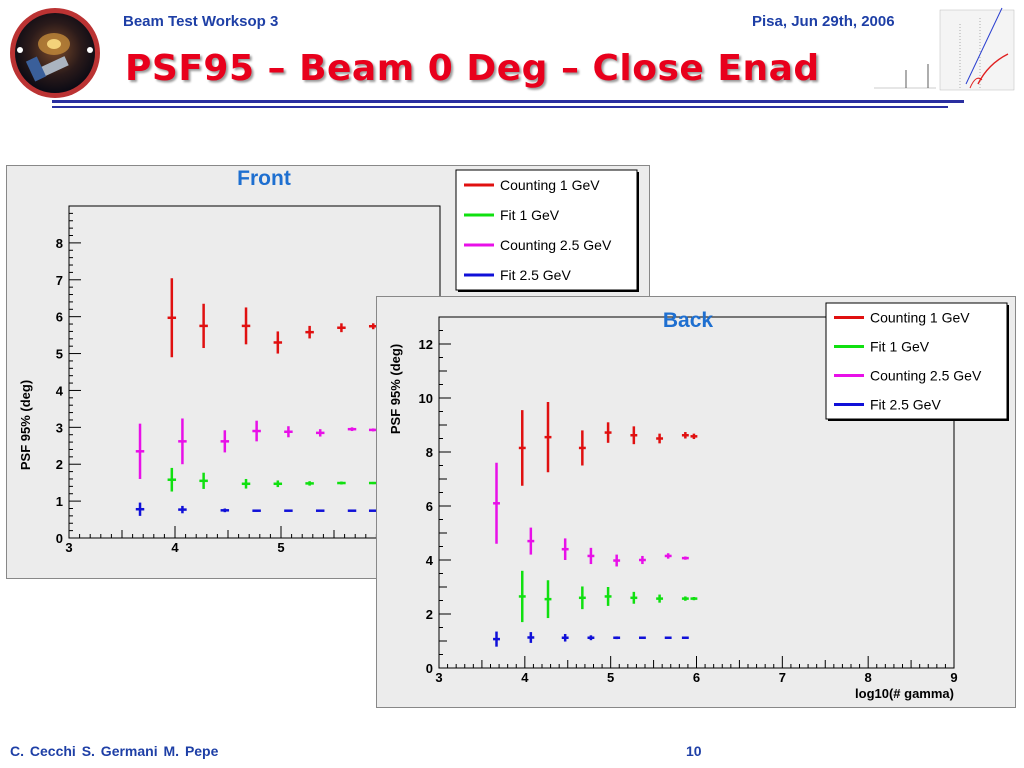  What do you see at coordinates (868, 677) in the screenshot?
I see `x-tick-label: 8` at bounding box center [868, 677].